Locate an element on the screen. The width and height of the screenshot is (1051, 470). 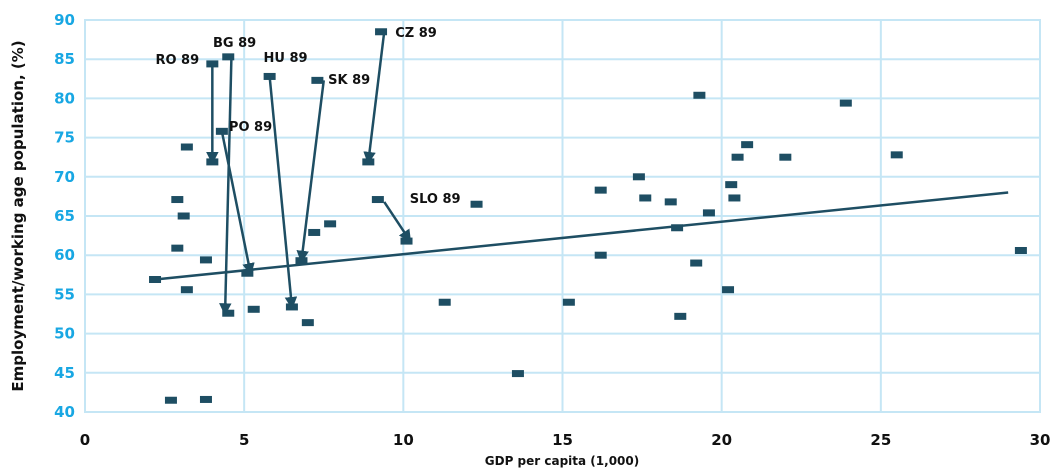
y-tick-label: 65 is located at coordinates (64, 216).